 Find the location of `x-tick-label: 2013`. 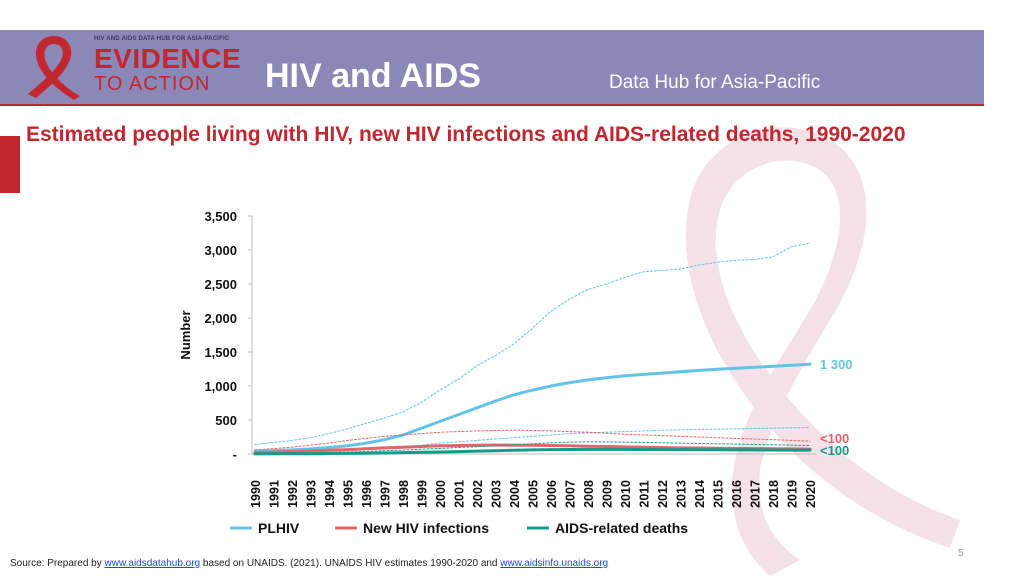

x-tick-label: 2013 is located at coordinates (682, 494).